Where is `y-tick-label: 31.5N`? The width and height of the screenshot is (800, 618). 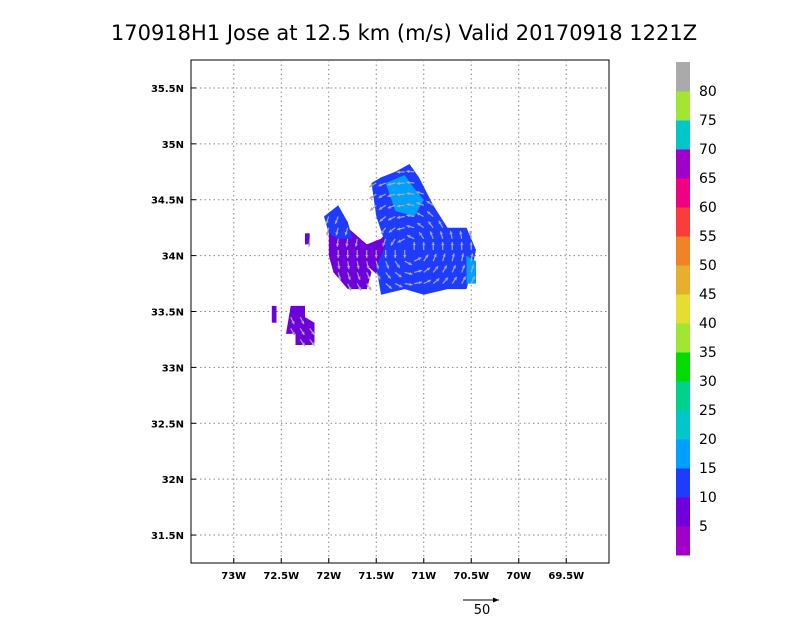 y-tick-label: 31.5N is located at coordinates (167, 536).